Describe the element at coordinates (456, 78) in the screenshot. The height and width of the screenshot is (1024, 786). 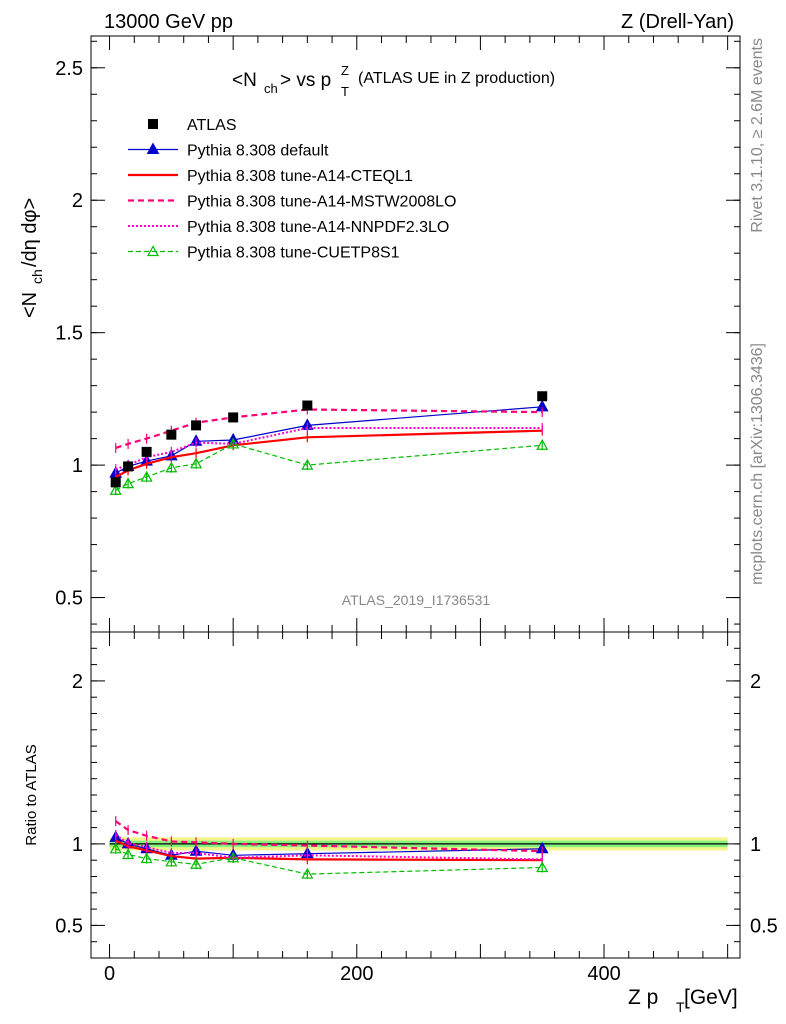
I see `title-note: (ATLAS UE in Z production)` at that location.